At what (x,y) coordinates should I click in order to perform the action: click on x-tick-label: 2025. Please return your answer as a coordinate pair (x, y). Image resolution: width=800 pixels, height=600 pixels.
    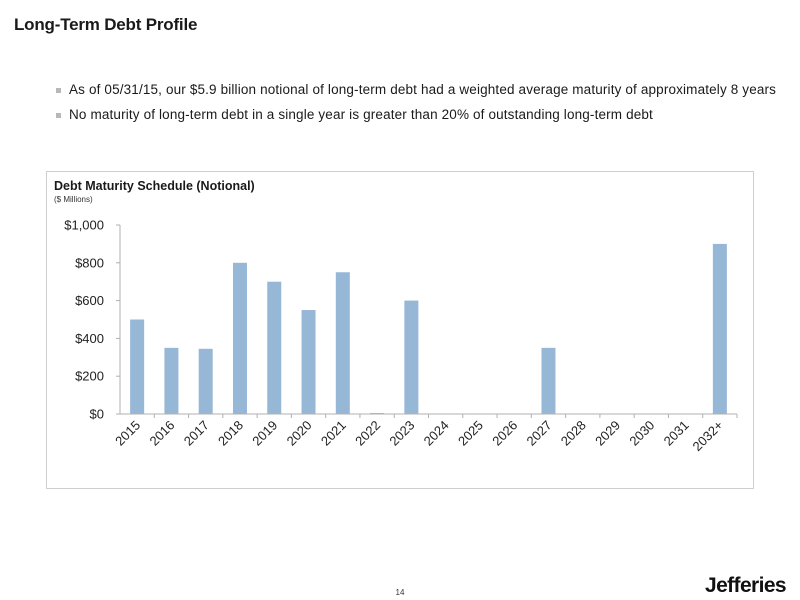
    Looking at the image, I should click on (470, 433).